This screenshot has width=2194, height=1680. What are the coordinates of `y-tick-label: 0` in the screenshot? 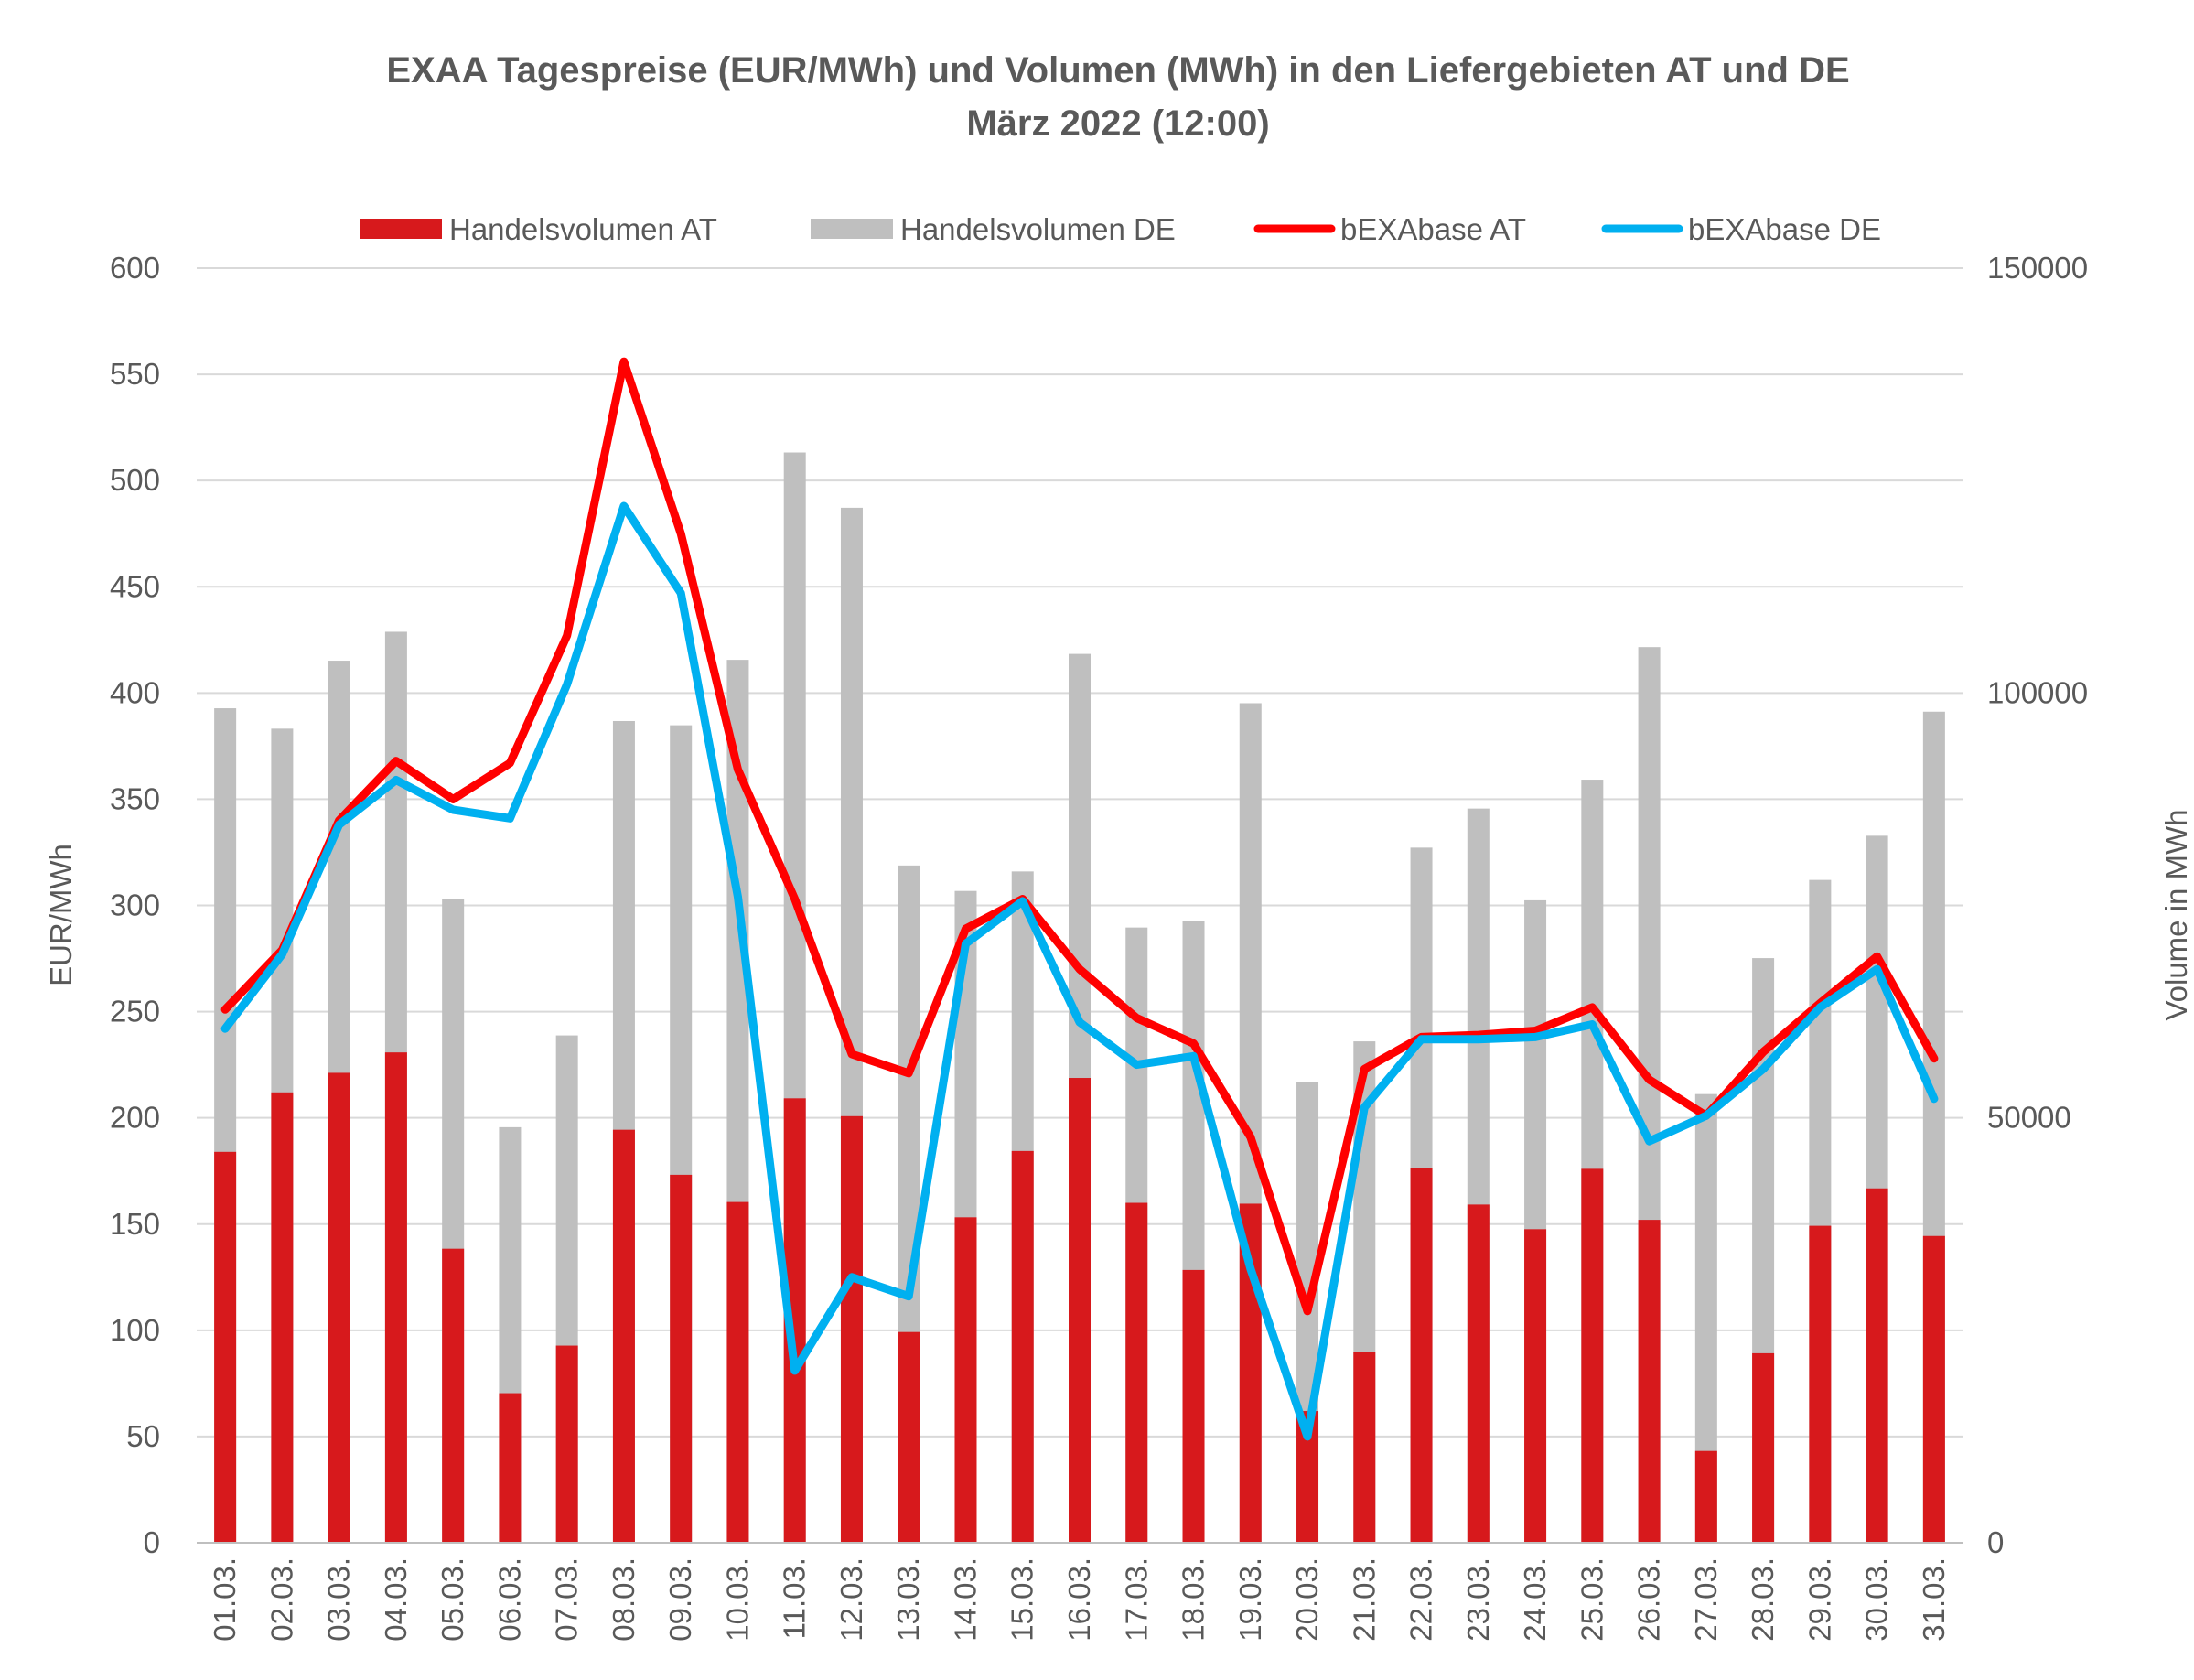 It's located at (152, 1542).